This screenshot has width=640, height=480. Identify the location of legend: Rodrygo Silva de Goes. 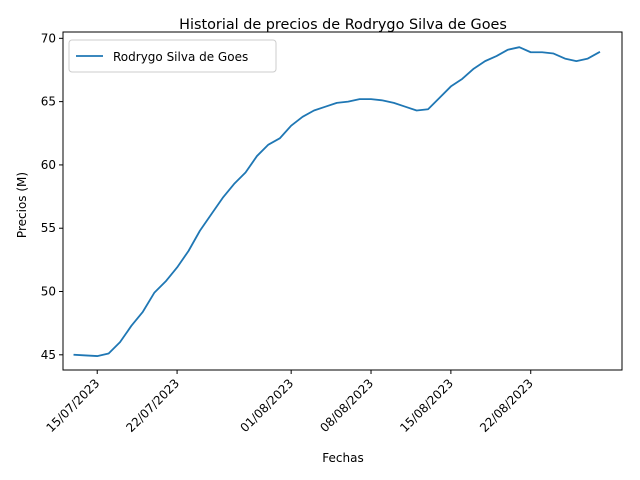
(172, 56).